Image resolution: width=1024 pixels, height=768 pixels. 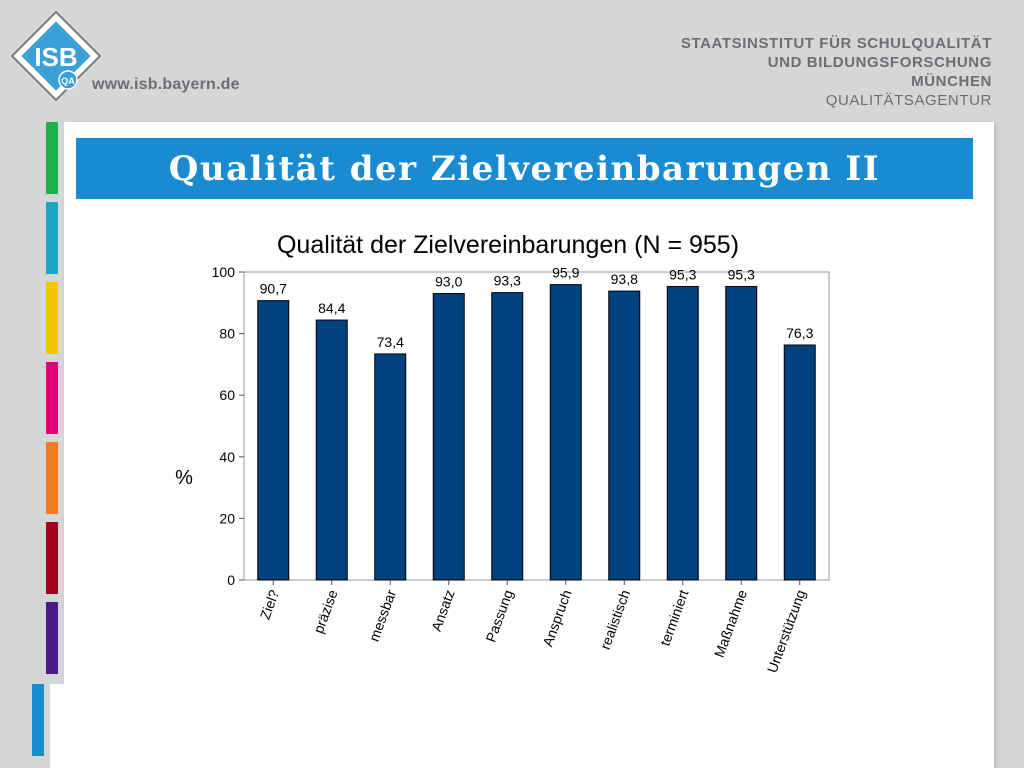 What do you see at coordinates (166, 84) in the screenshot?
I see `site-url-link: www.isb.bayern.de` at bounding box center [166, 84].